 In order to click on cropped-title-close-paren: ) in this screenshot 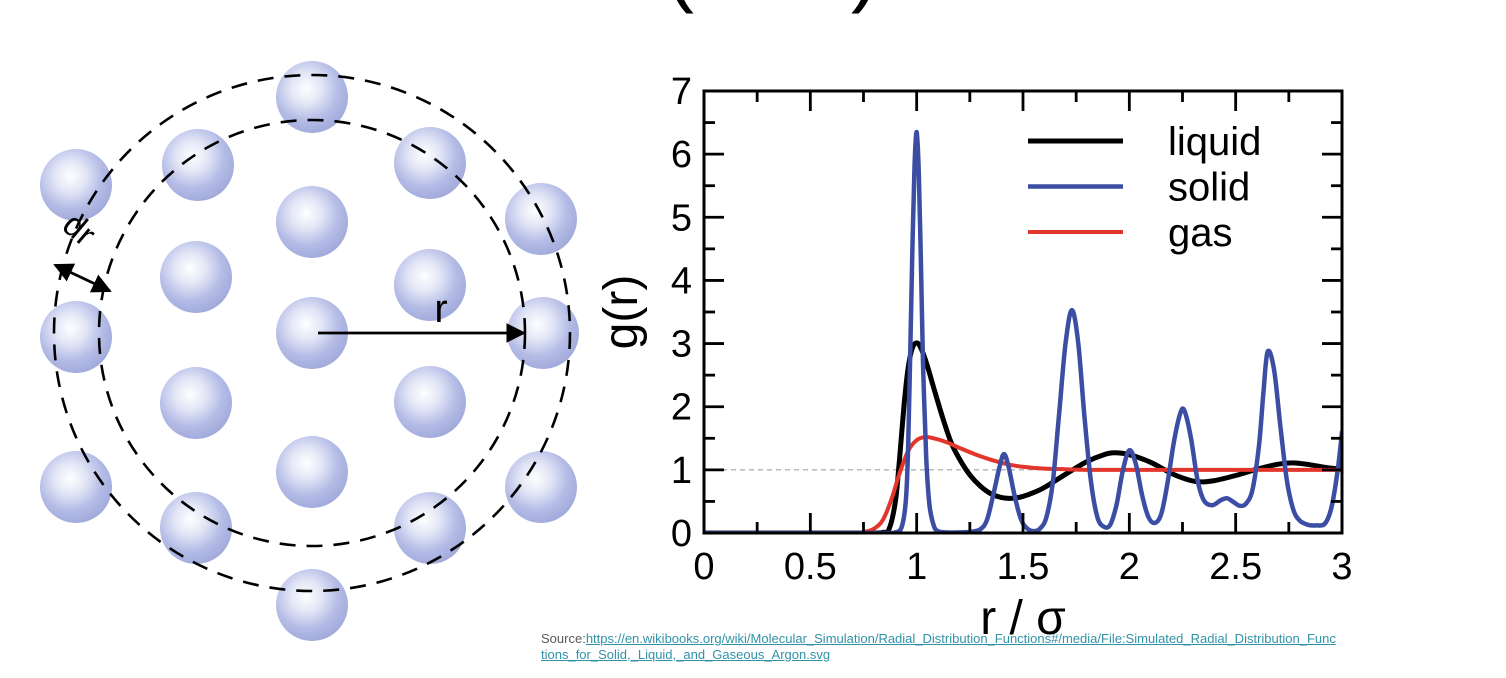, I will do `click(865, 7)`.